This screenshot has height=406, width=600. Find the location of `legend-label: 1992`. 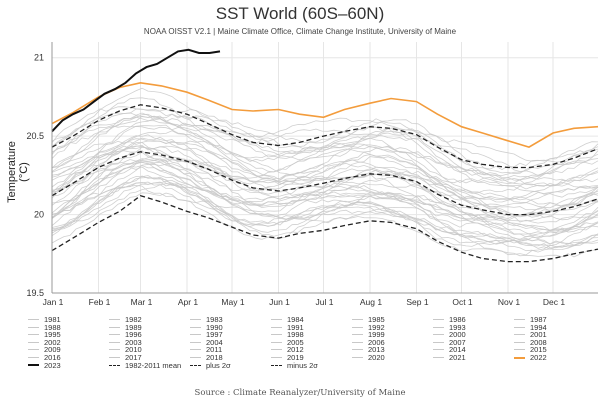

legend-label: 1992 is located at coordinates (376, 327).